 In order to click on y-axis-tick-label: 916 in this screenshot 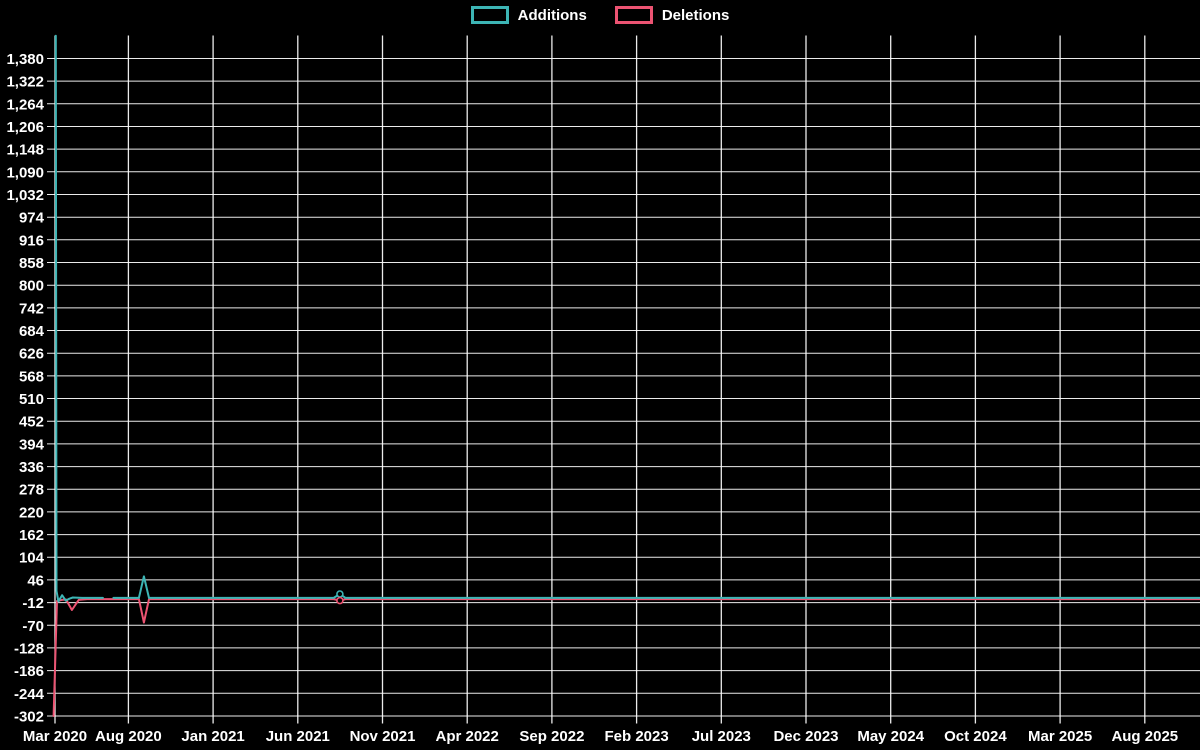, I will do `click(31, 240)`.